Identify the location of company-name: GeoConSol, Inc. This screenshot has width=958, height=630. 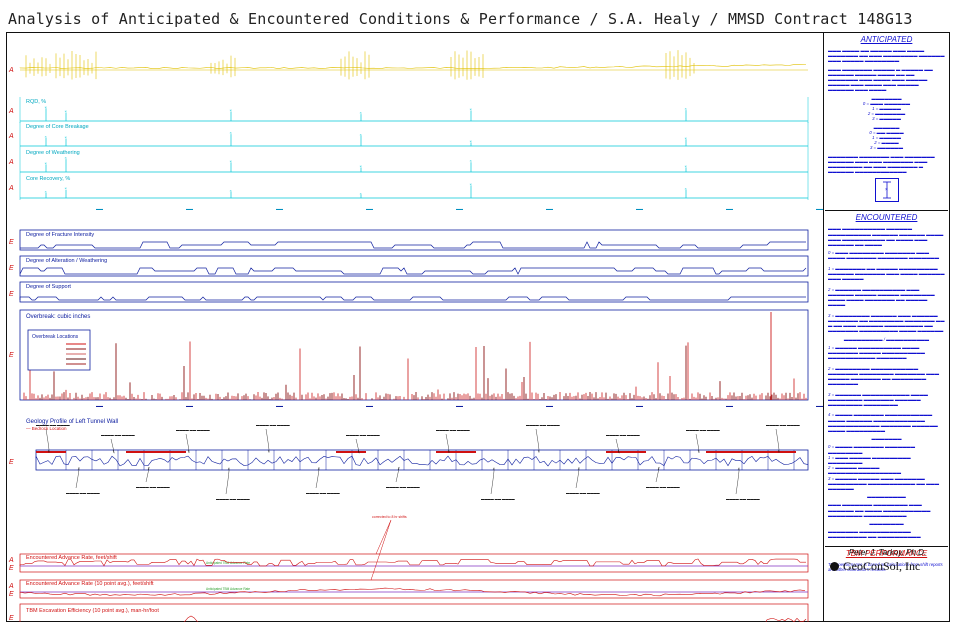
(887, 566).